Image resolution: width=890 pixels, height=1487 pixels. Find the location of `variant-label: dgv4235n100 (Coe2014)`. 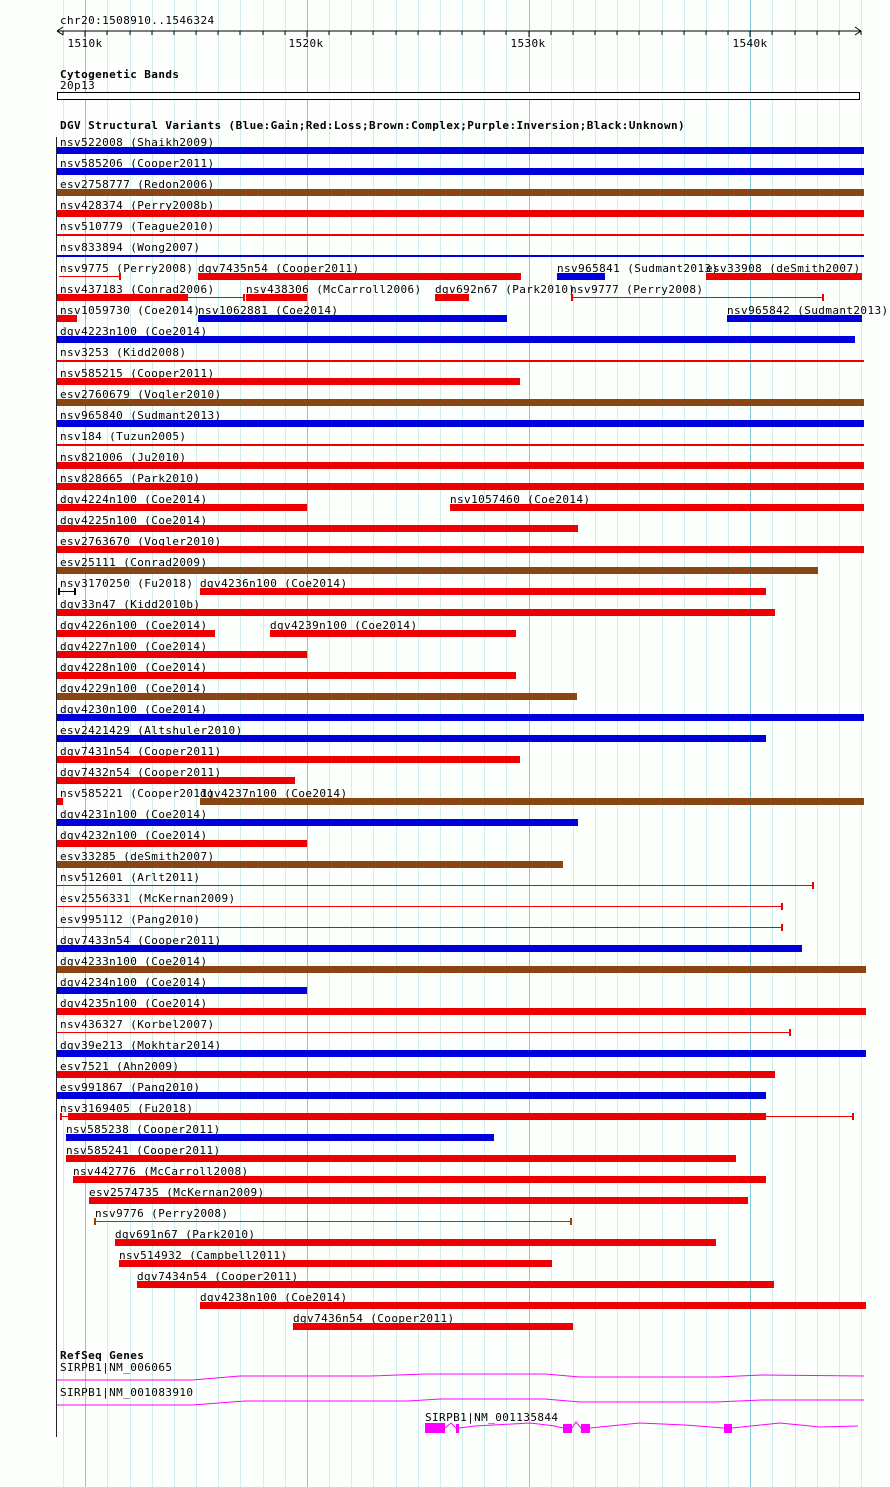

variant-label: dgv4235n100 (Coe2014) is located at coordinates (134, 1003).